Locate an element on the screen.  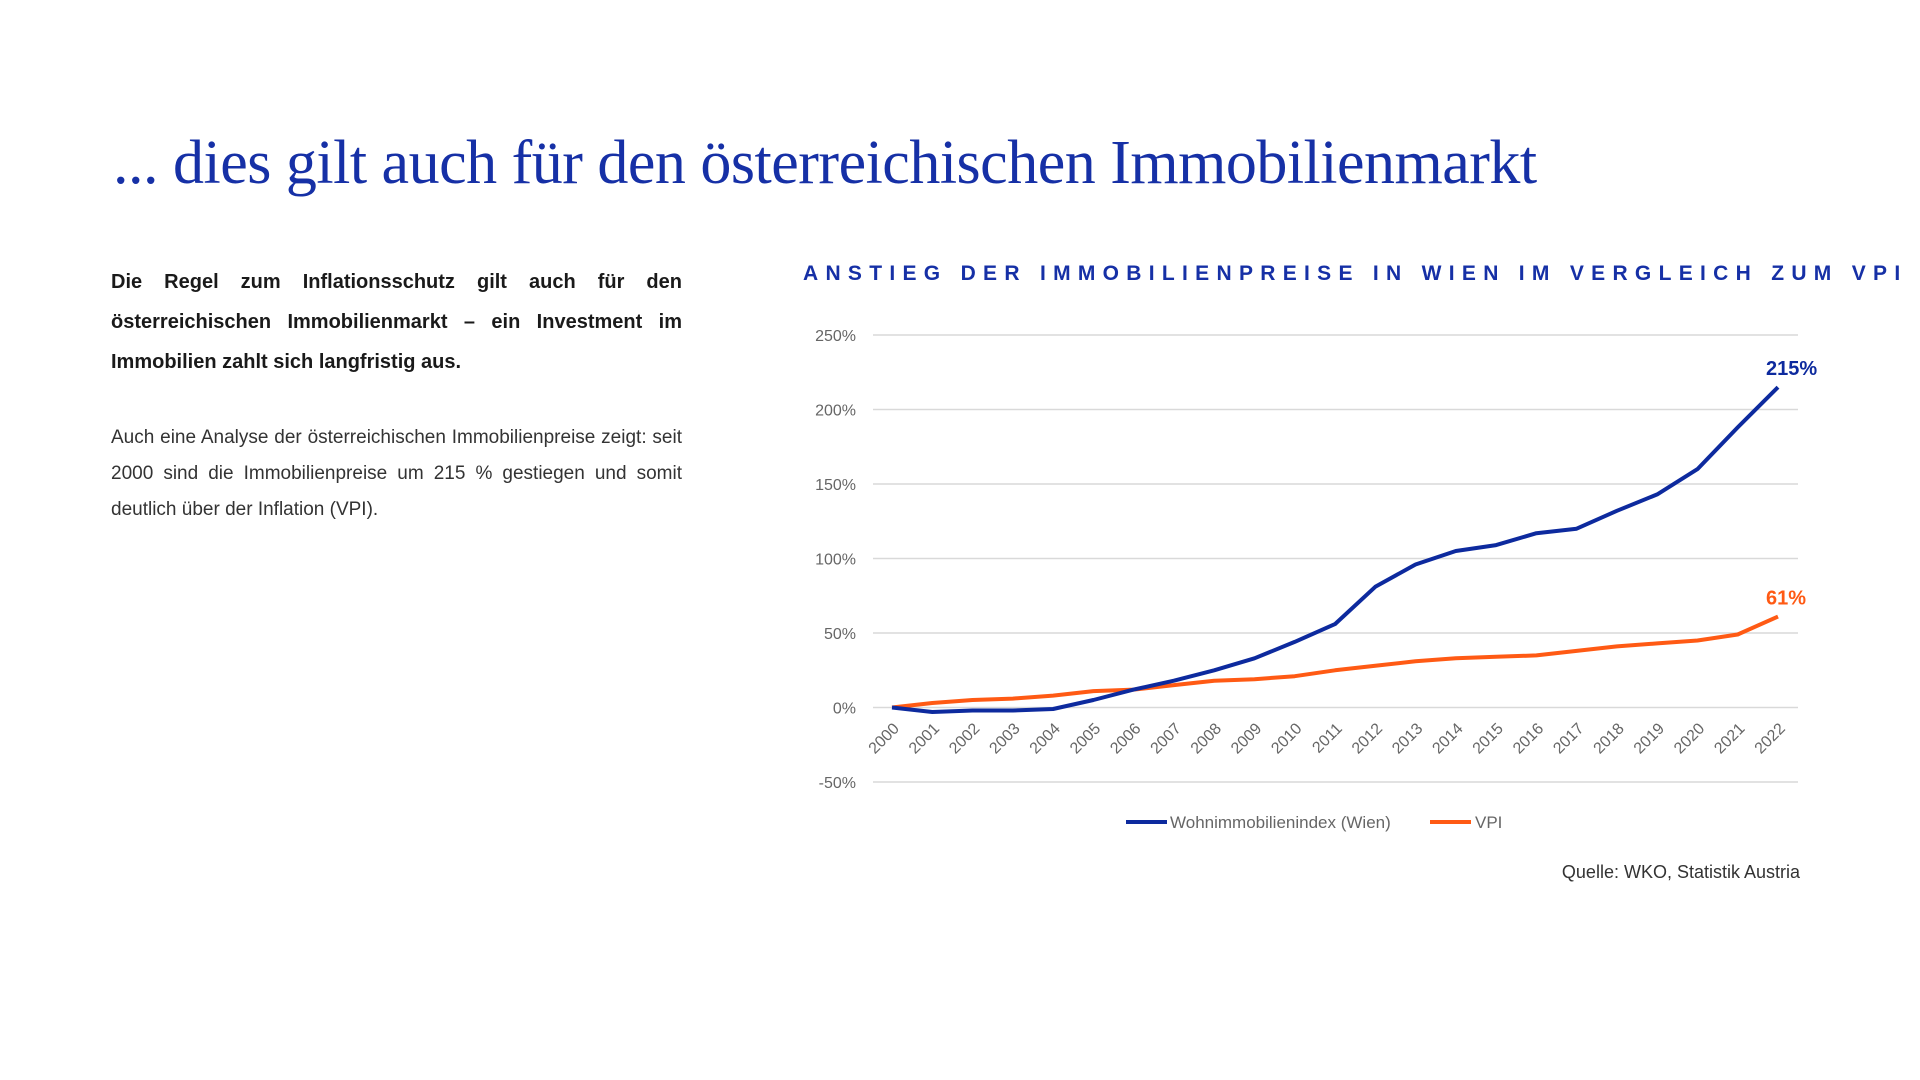
x-tick-label: 2011 is located at coordinates (1327, 738).